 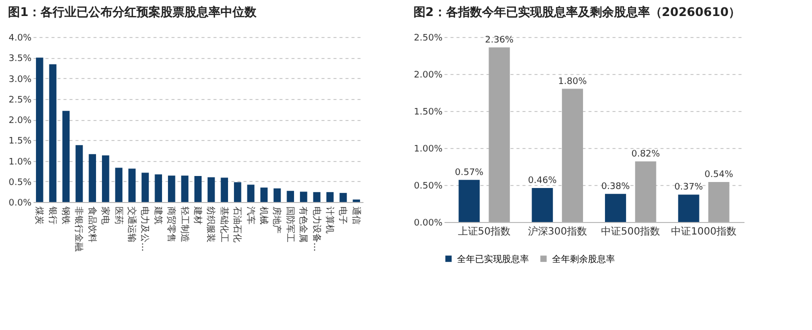 What do you see at coordinates (171, 224) in the screenshot?
I see `x-tick-label: 商贸零售` at bounding box center [171, 224].